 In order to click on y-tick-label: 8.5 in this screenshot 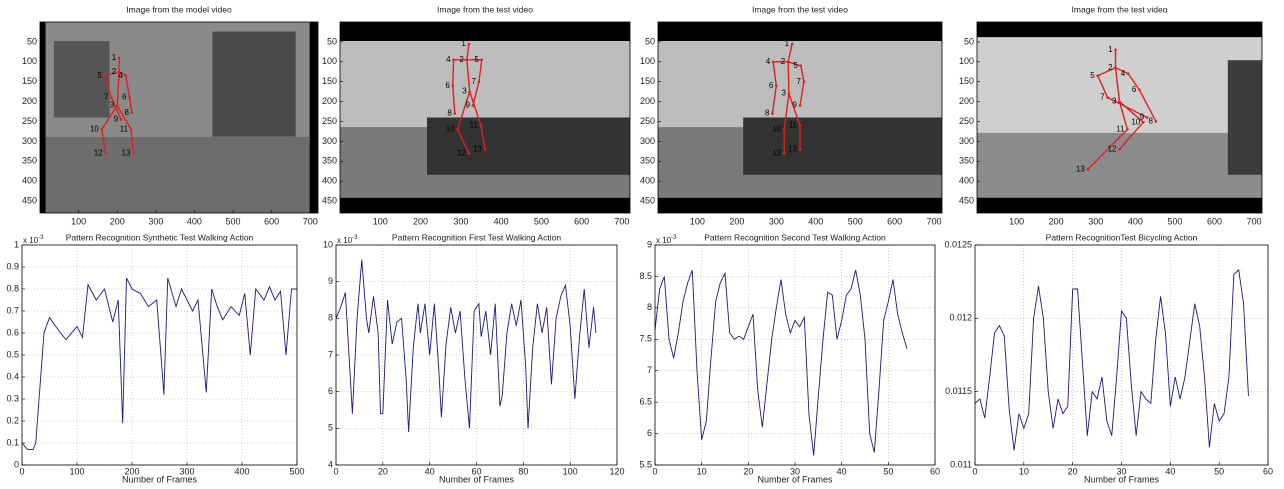, I will do `click(645, 276)`.